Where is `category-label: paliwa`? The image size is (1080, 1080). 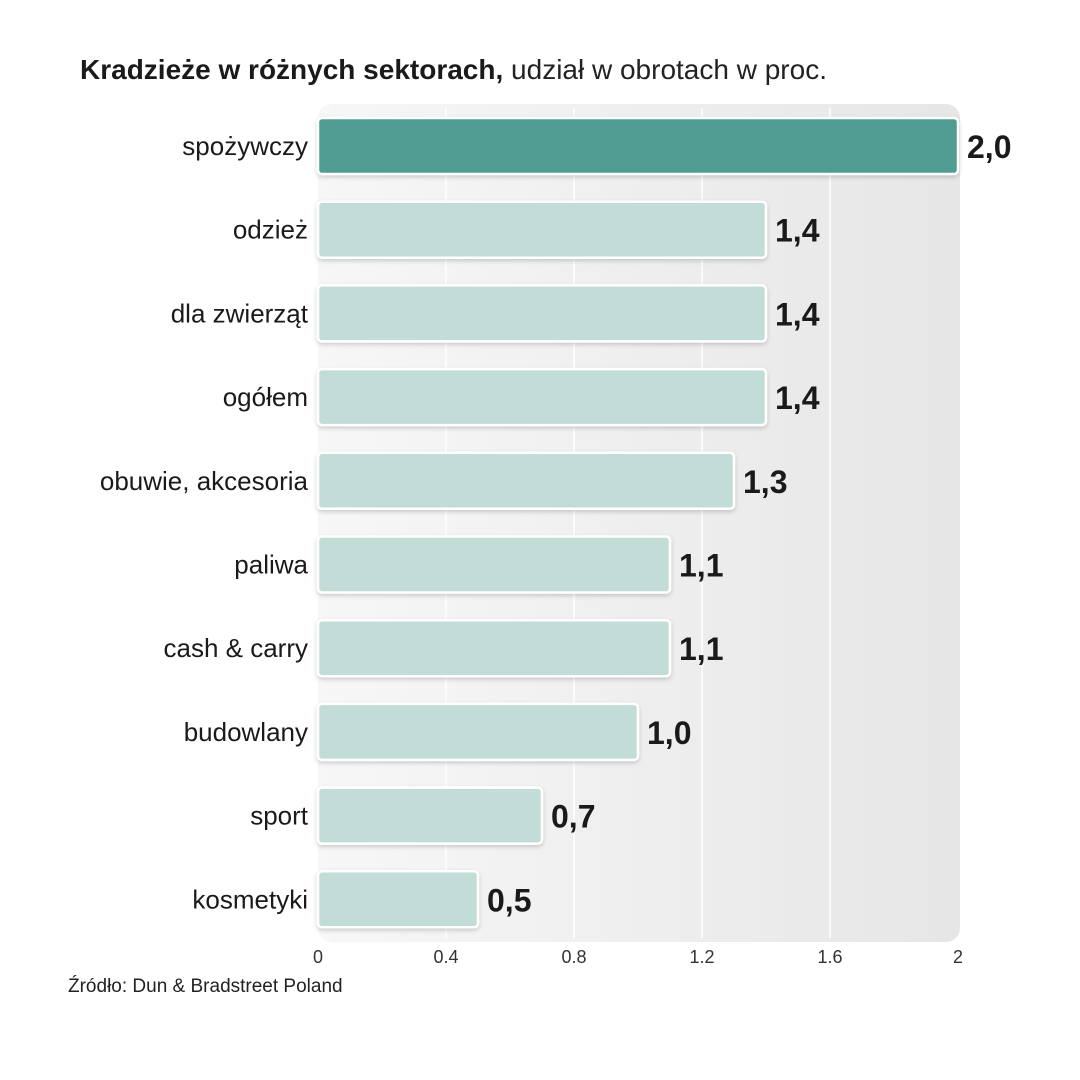 category-label: paliwa is located at coordinates (271, 565).